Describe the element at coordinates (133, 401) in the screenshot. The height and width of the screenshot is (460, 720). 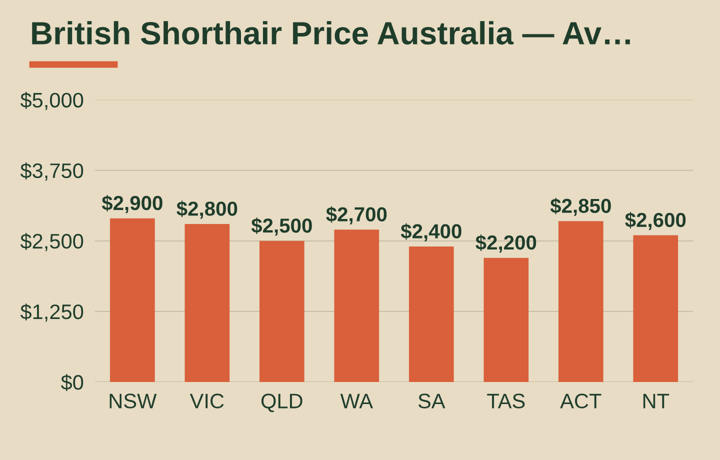
I see `x-tick-label: NSW` at that location.